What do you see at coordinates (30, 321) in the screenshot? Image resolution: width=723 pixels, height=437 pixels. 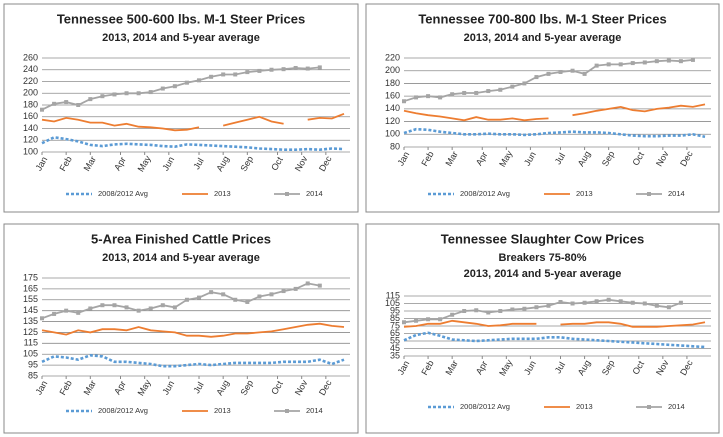 I see `y-tick-label: 135` at bounding box center [30, 321].